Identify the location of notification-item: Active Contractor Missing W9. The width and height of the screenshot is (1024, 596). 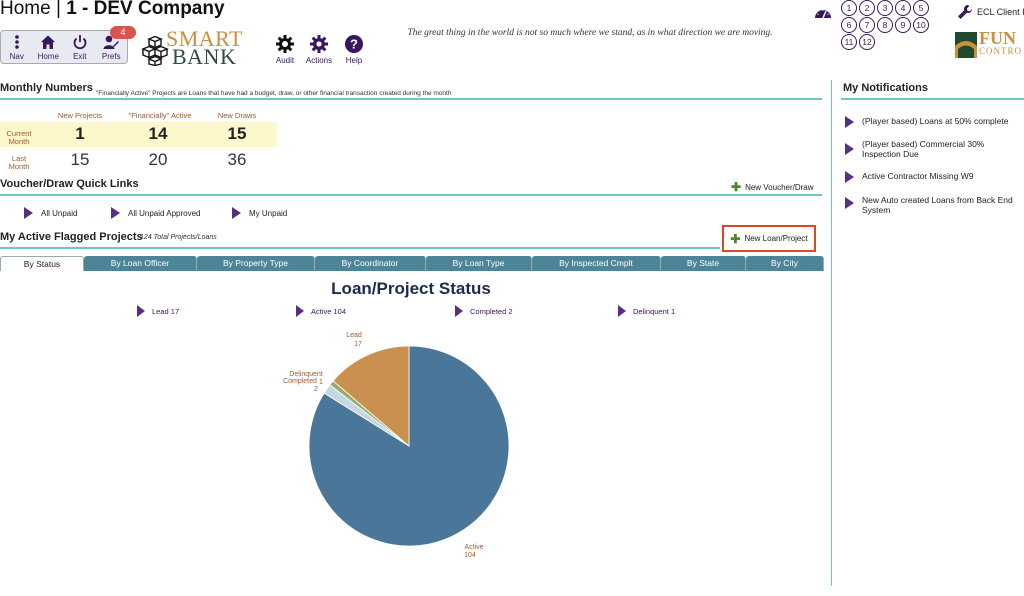
(934, 177).